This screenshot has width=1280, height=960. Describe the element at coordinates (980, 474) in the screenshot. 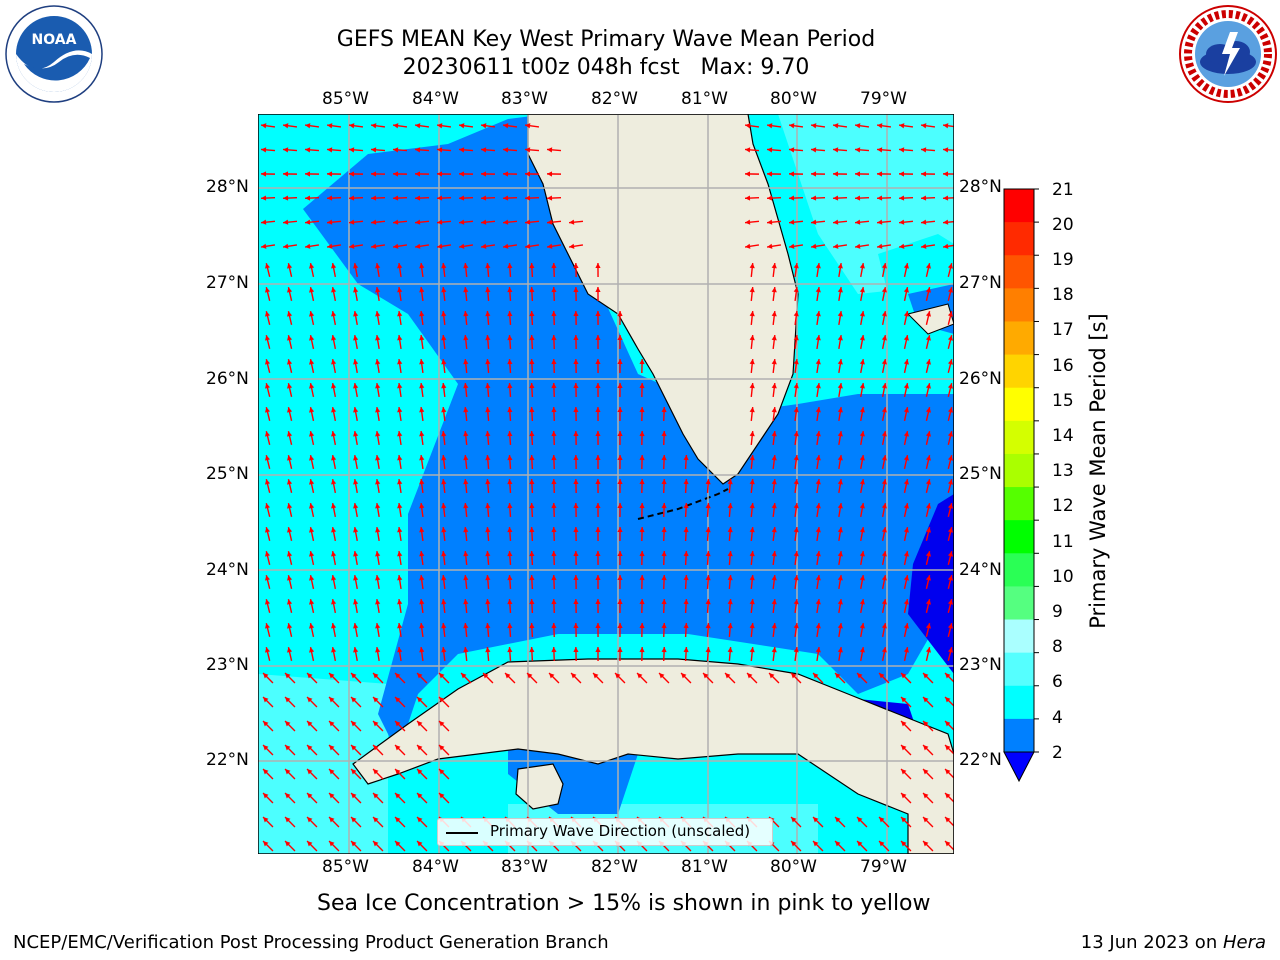

I see `lat-label-right-25n: 25°N` at that location.